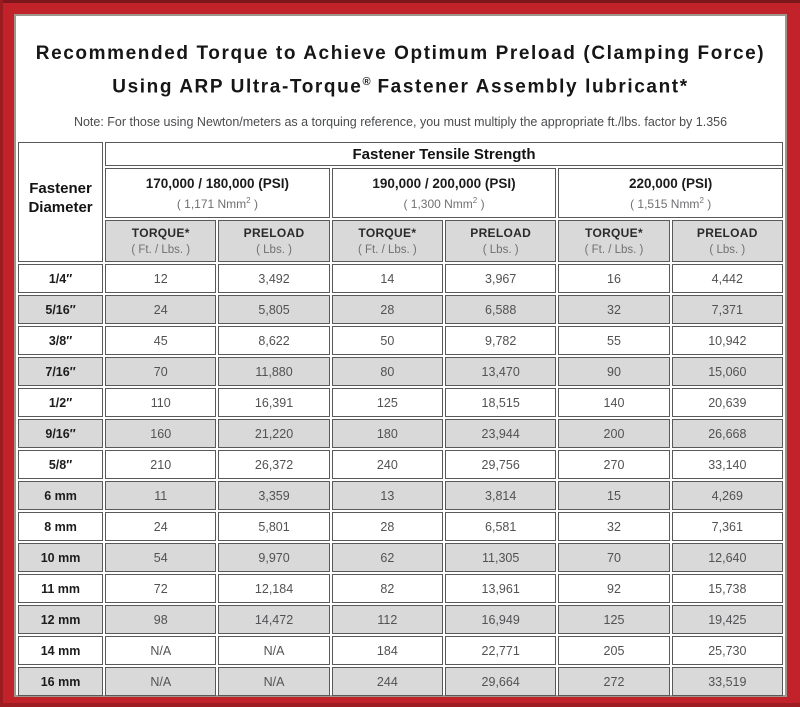 The height and width of the screenshot is (707, 800). What do you see at coordinates (727, 495) in the screenshot?
I see `preload-cell: 4,269` at bounding box center [727, 495].